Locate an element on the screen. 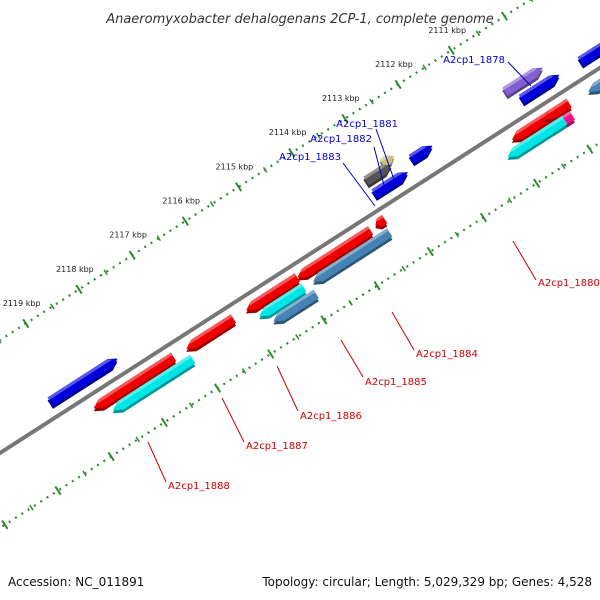 The image size is (600, 600). gene-label: A2cp1_1882 is located at coordinates (341, 139).